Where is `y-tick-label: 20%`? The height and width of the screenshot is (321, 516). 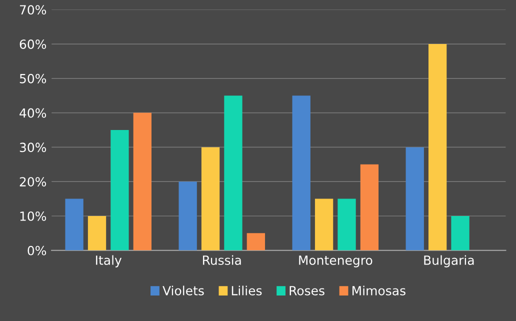
y-tick-label: 20% is located at coordinates (33, 182).